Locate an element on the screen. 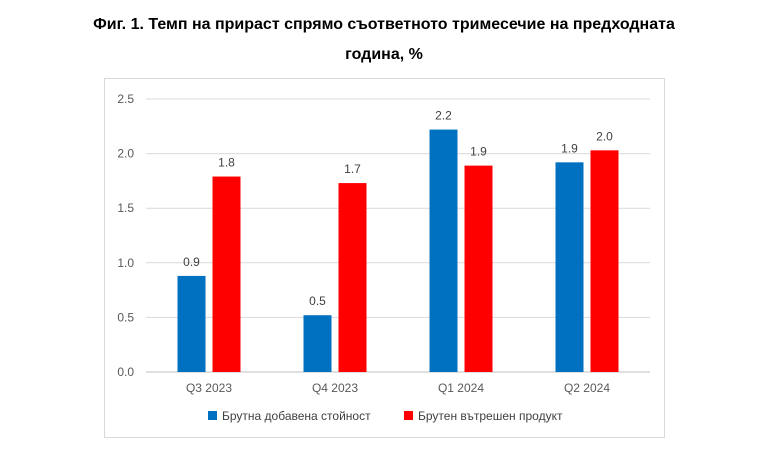  data-label: 0.9 is located at coordinates (191, 262).